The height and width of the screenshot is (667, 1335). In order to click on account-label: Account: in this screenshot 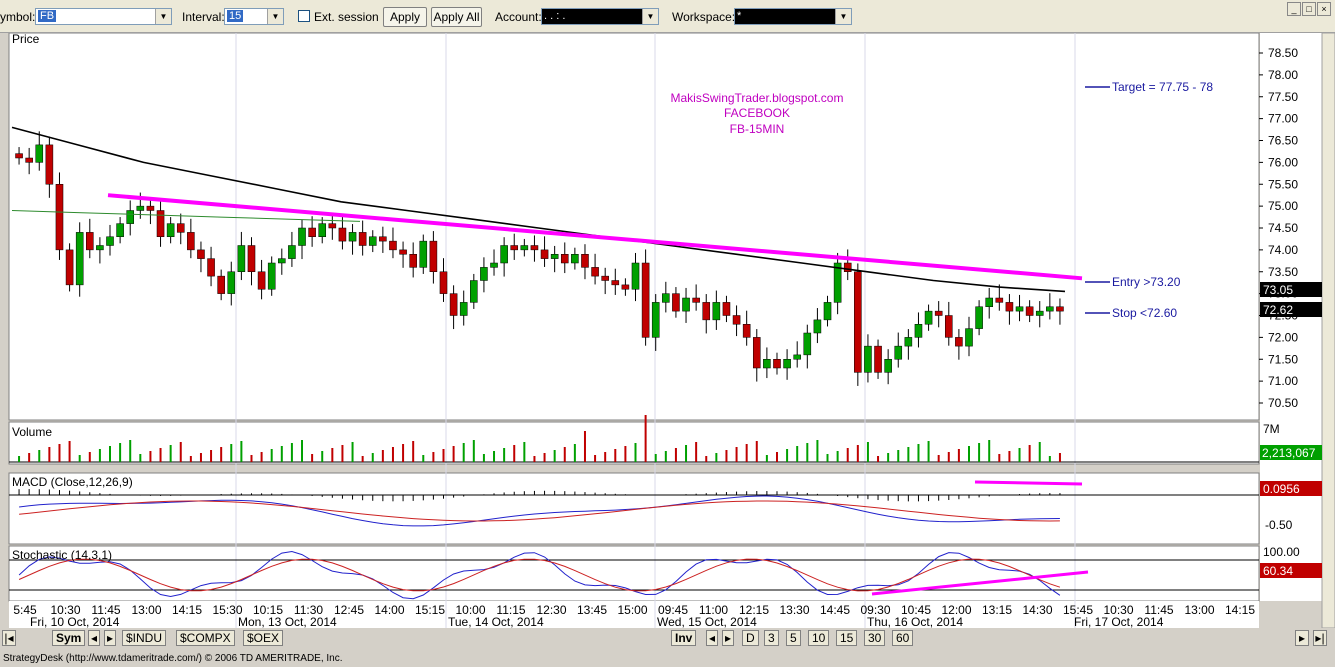, I will do `click(518, 17)`.